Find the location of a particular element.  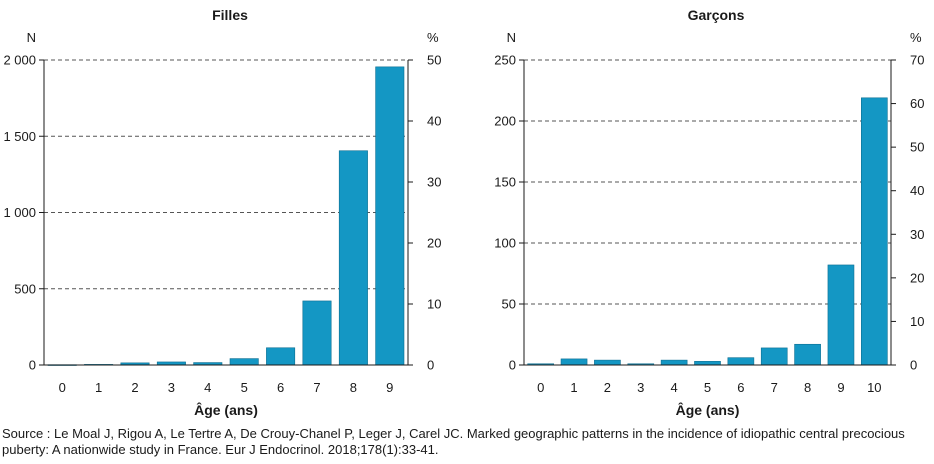

garcons-right-tick-label: 0 is located at coordinates (913, 365).